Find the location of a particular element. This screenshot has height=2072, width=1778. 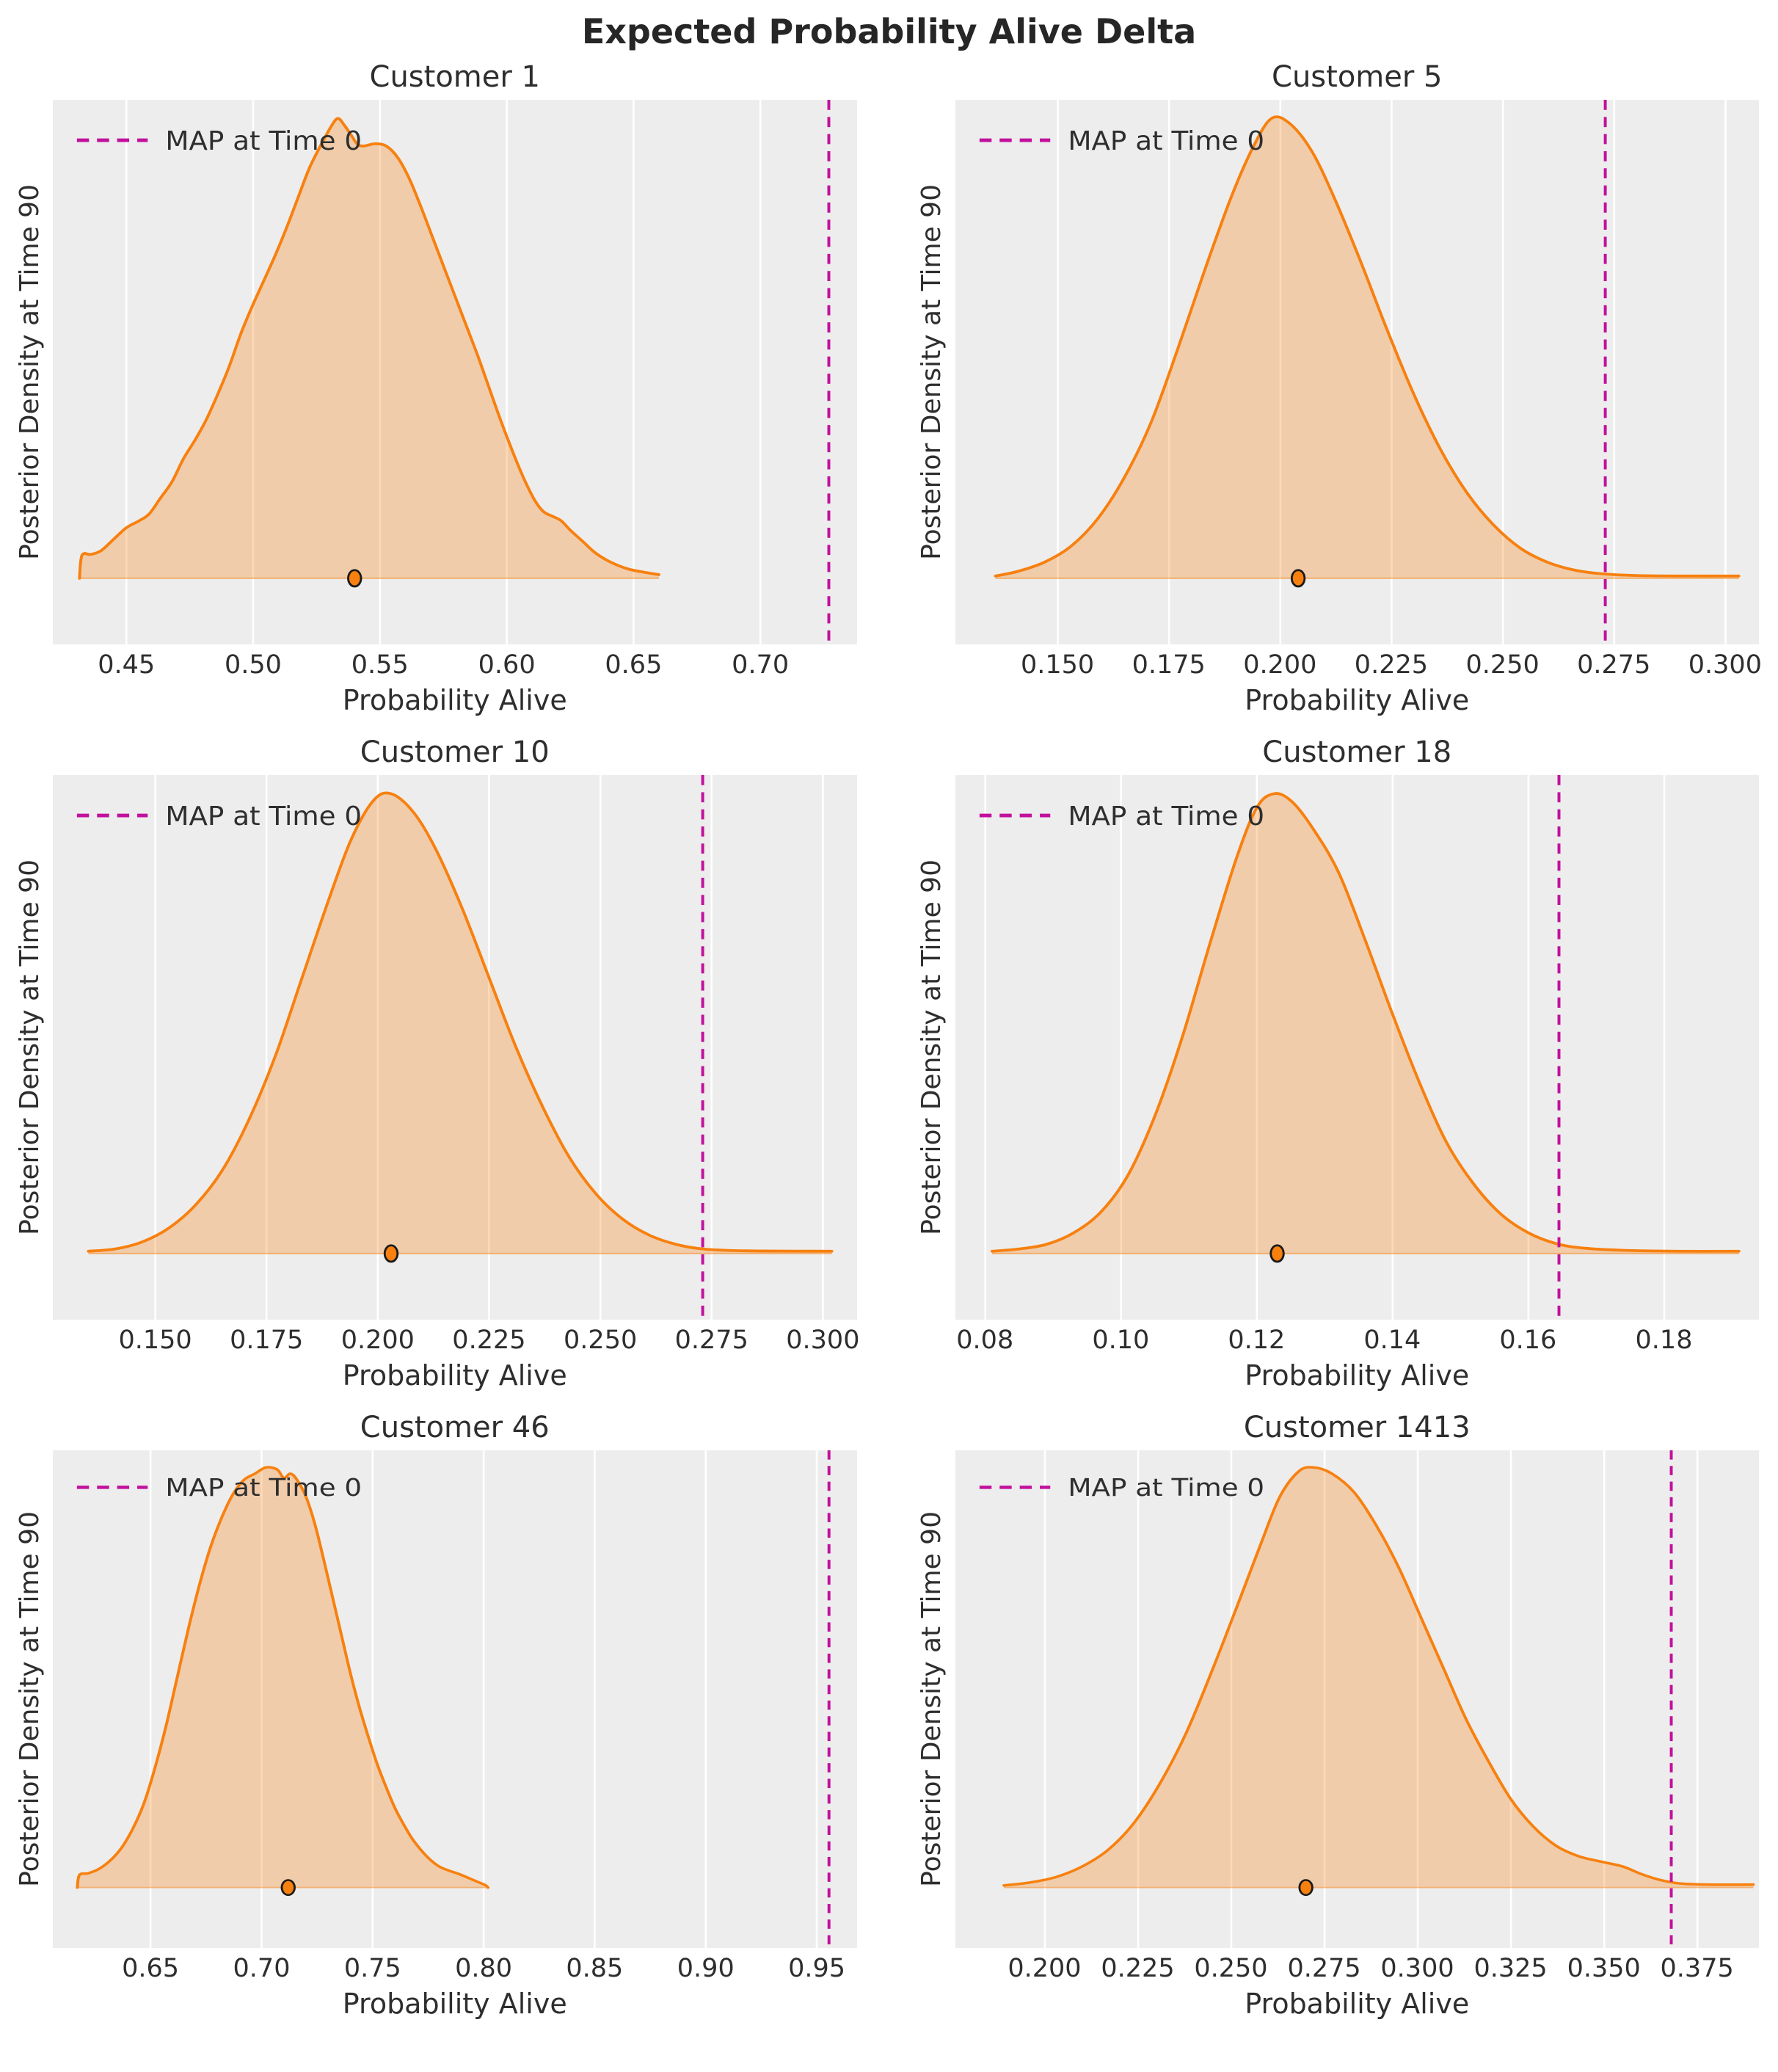

x-tick-label: 0.12 is located at coordinates (1257, 1340).